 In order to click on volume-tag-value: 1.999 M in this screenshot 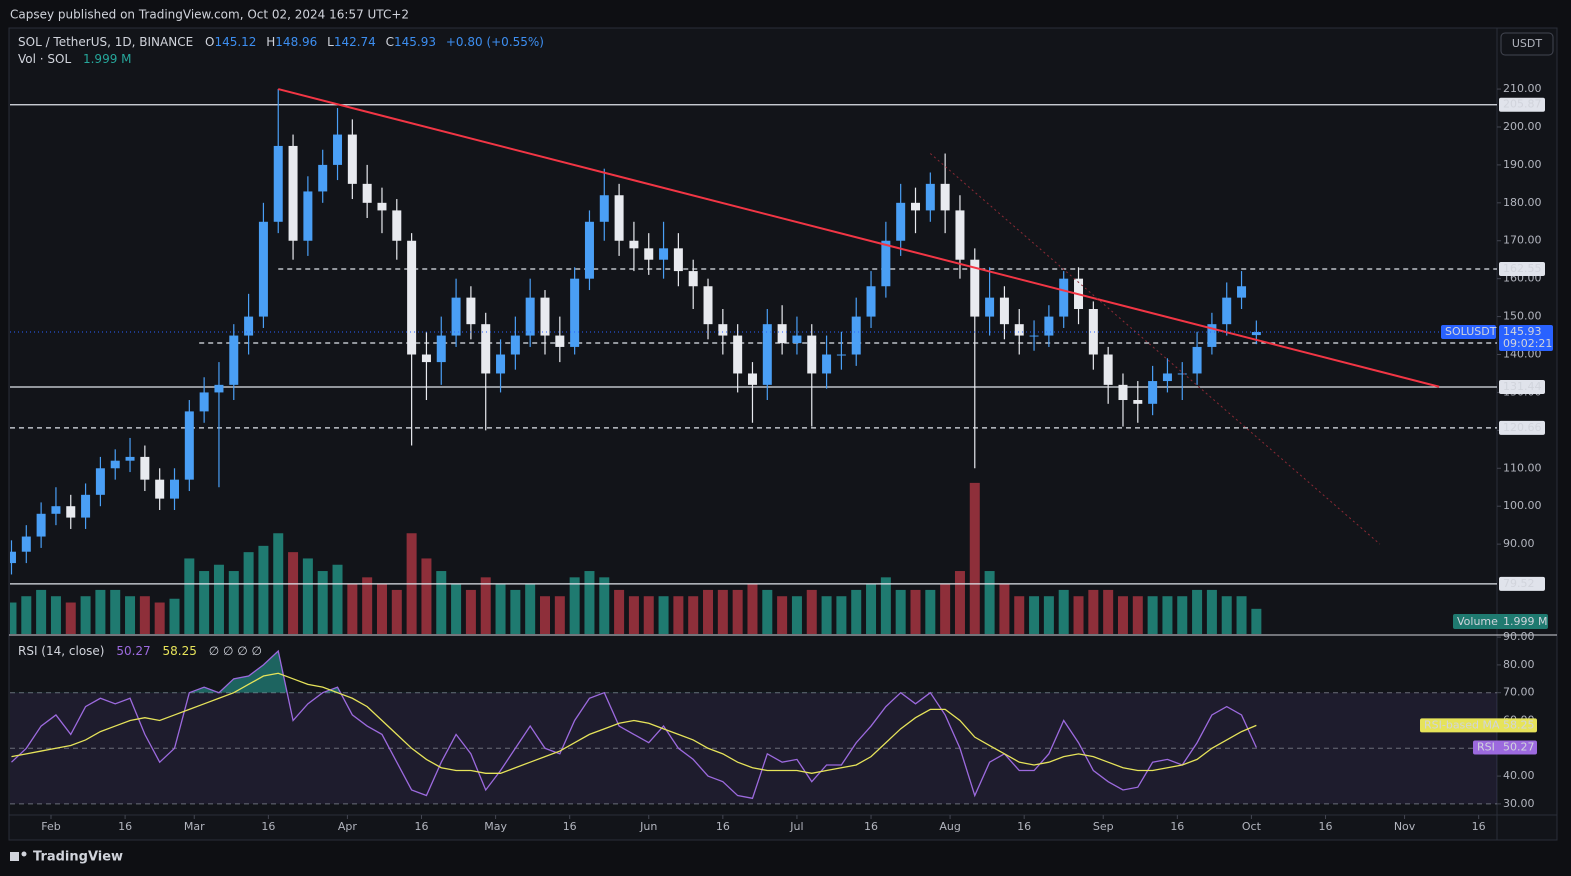, I will do `click(1525, 621)`.